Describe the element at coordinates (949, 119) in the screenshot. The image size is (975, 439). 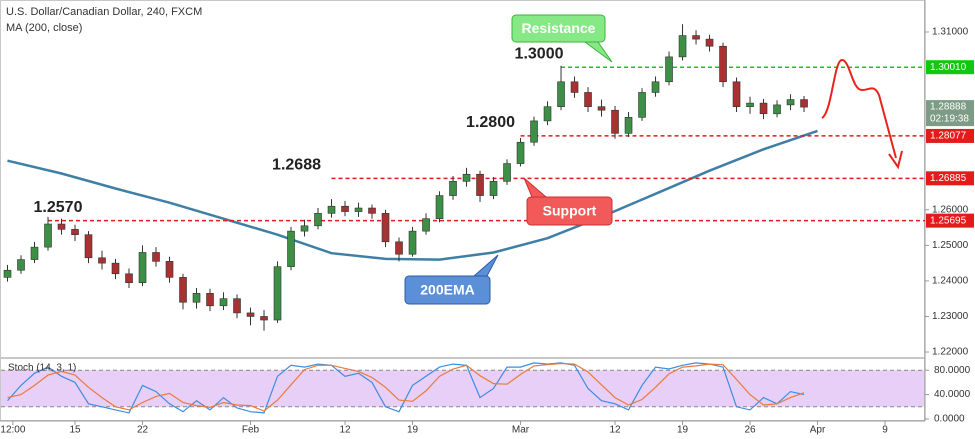
I see `countdown-label: 02:19:38` at that location.